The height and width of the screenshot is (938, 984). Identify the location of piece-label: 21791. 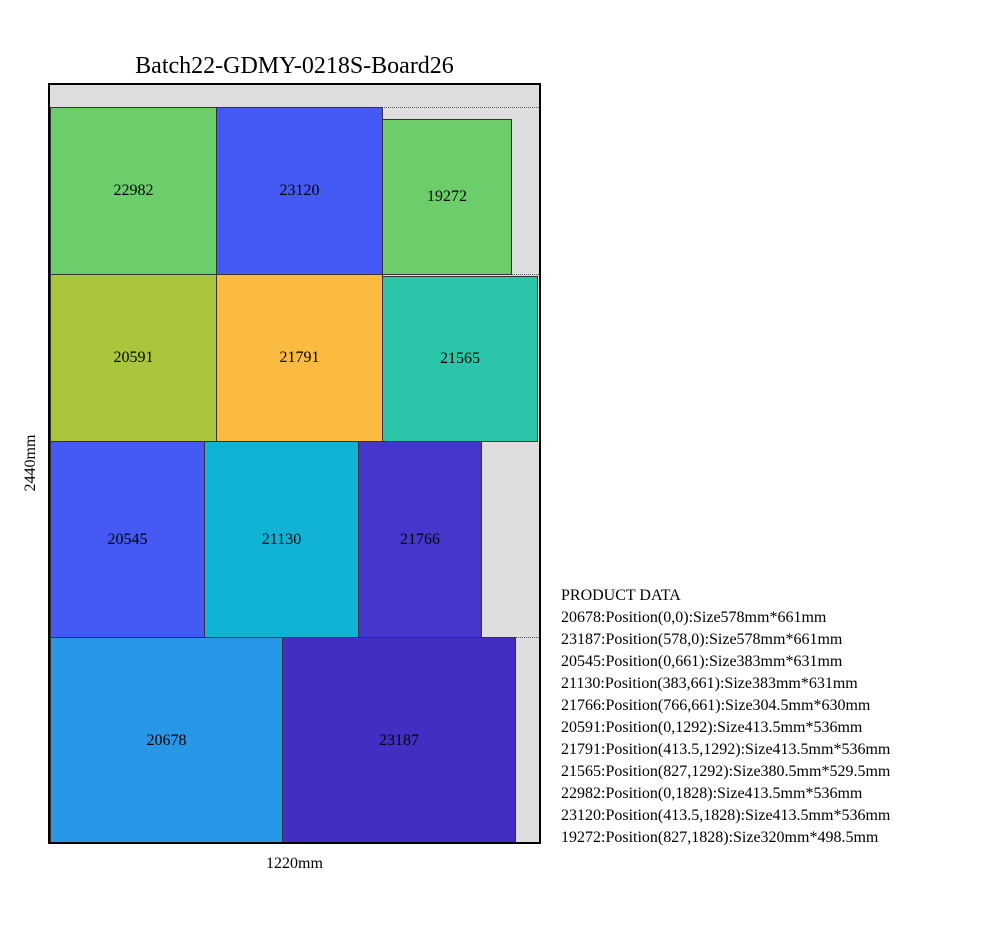
(299, 357).